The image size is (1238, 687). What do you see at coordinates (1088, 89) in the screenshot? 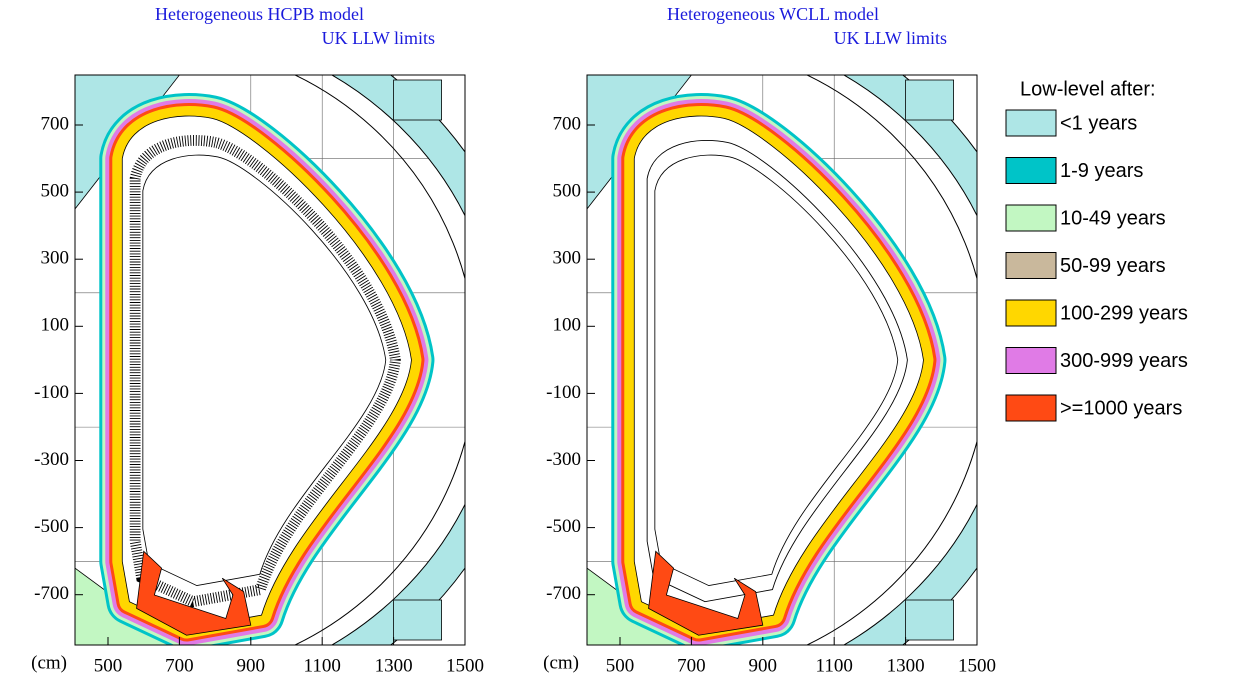
I see `legend-title: Low-level after:` at bounding box center [1088, 89].